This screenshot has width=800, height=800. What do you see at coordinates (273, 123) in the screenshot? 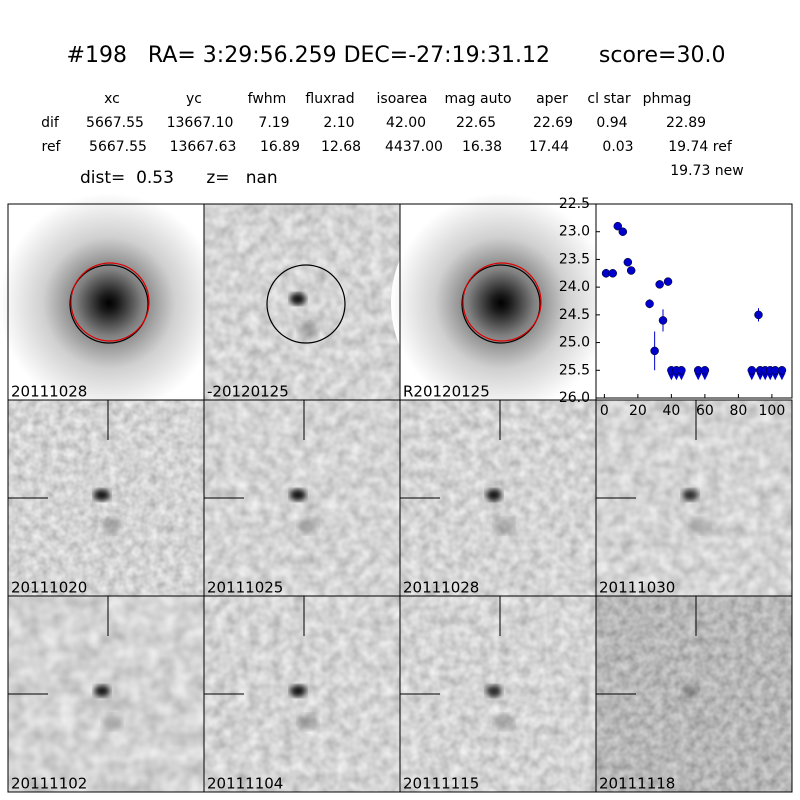
I see `table-cell: 7.19` at bounding box center [273, 123].